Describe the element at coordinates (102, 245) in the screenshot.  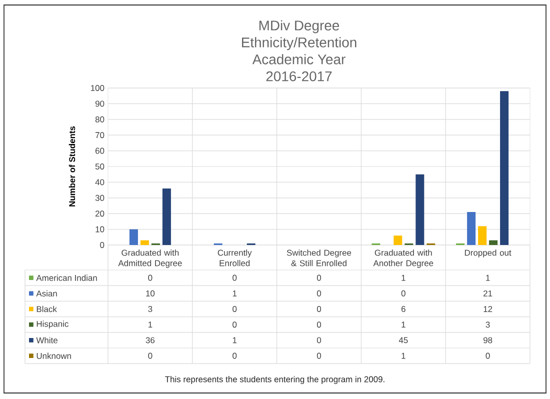
I see `y-tick-label: 0` at that location.